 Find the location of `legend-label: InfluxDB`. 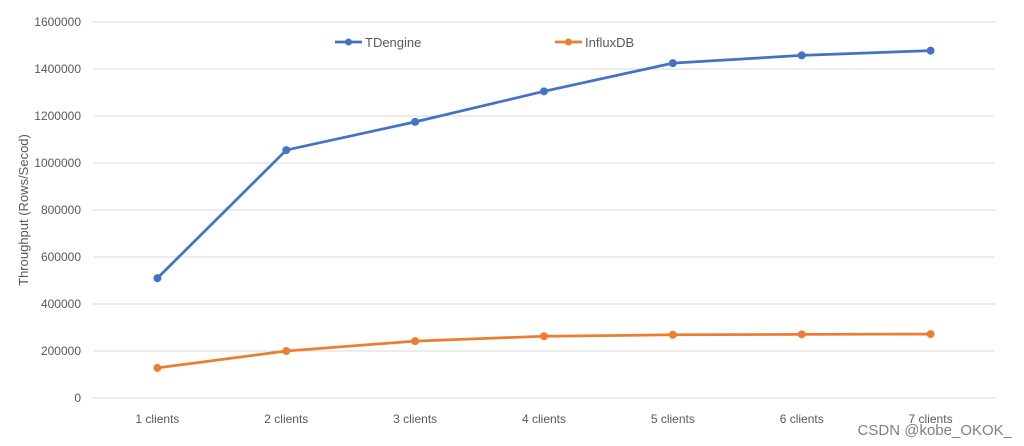

legend-label: InfluxDB is located at coordinates (609, 42).